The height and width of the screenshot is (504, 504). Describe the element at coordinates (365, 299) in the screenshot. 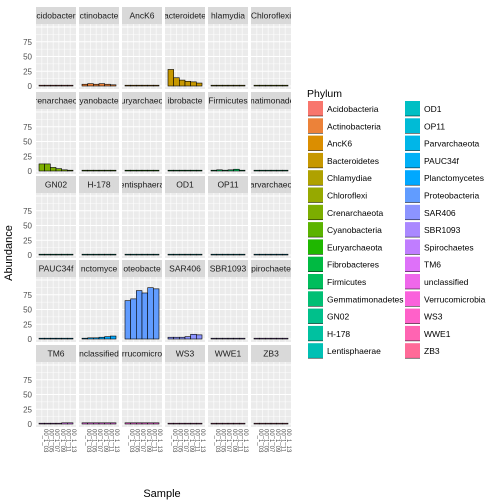

I see `legend-label: Gemmatimonadetes` at that location.